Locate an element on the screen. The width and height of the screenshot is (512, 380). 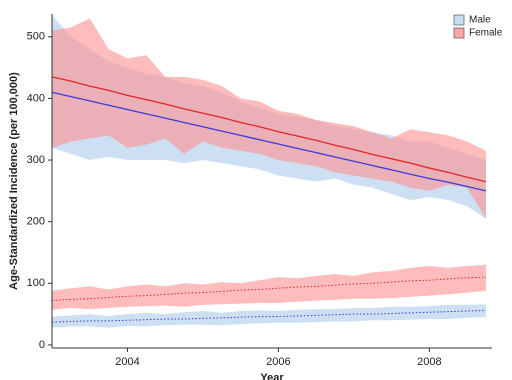
legend-label: Female is located at coordinates (486, 33).